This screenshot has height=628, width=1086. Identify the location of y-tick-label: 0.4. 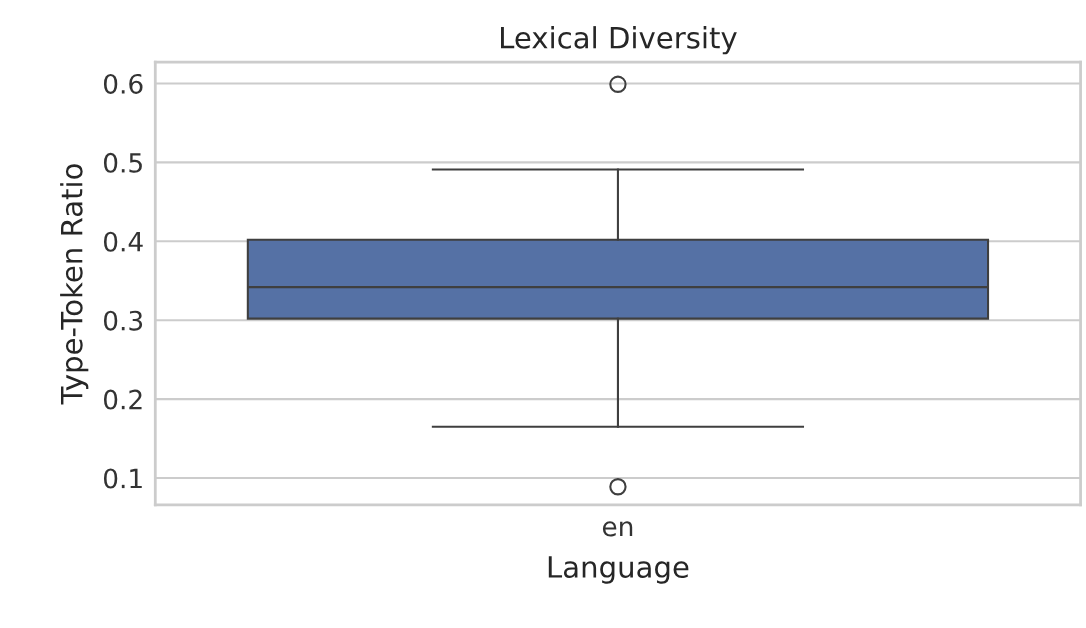
(123, 241).